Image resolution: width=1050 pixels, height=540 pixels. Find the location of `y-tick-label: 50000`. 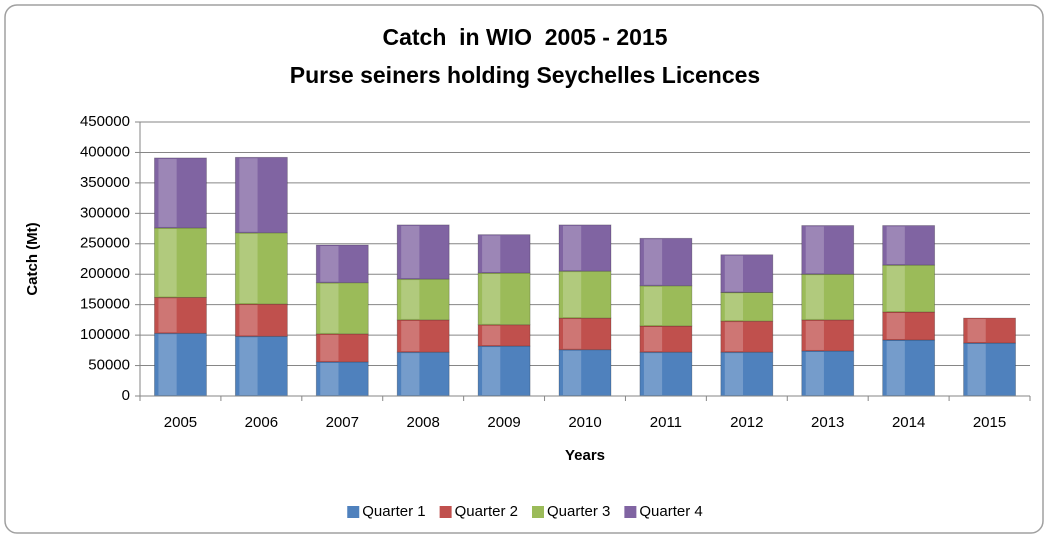

y-tick-label: 50000 is located at coordinates (109, 365).